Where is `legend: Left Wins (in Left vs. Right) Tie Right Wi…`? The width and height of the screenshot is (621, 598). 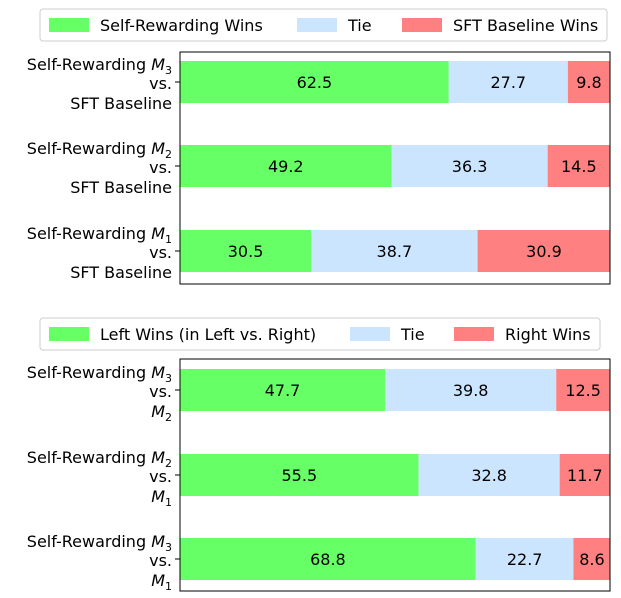
legend: Left Wins (in Left vs. Right) Tie Right Wi… is located at coordinates (320, 334).